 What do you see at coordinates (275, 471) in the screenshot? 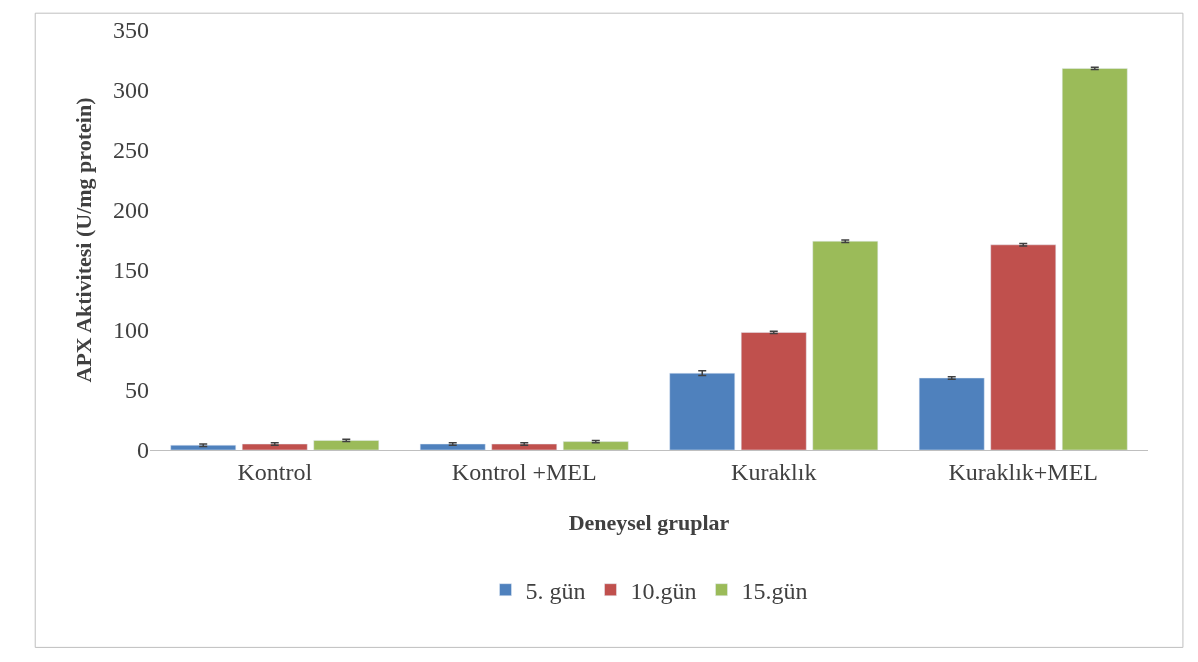
I see `x-tick-label: Kontrol` at bounding box center [275, 471].